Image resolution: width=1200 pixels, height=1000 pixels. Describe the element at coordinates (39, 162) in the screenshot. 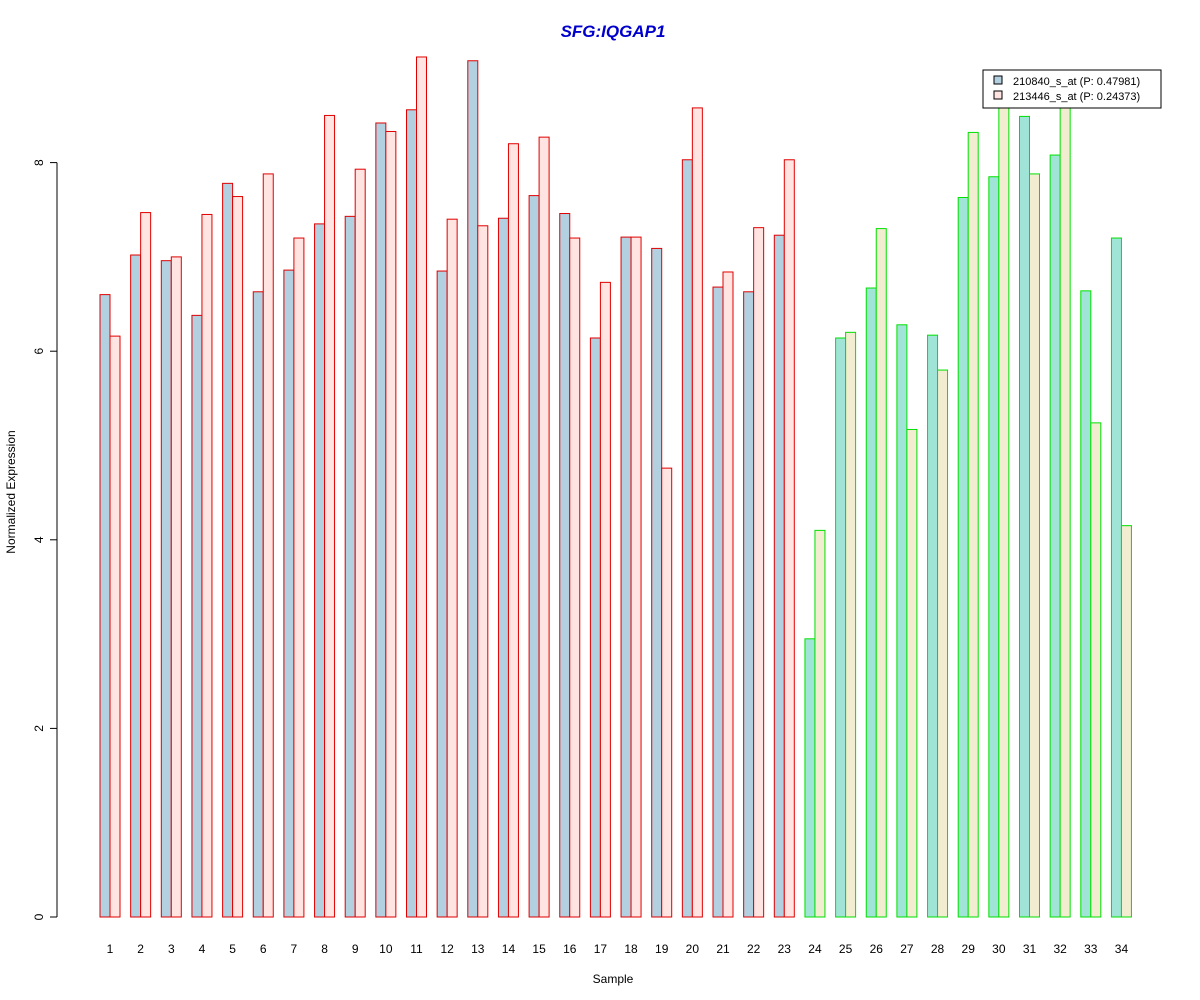

I see `y-tick-label: 8` at that location.